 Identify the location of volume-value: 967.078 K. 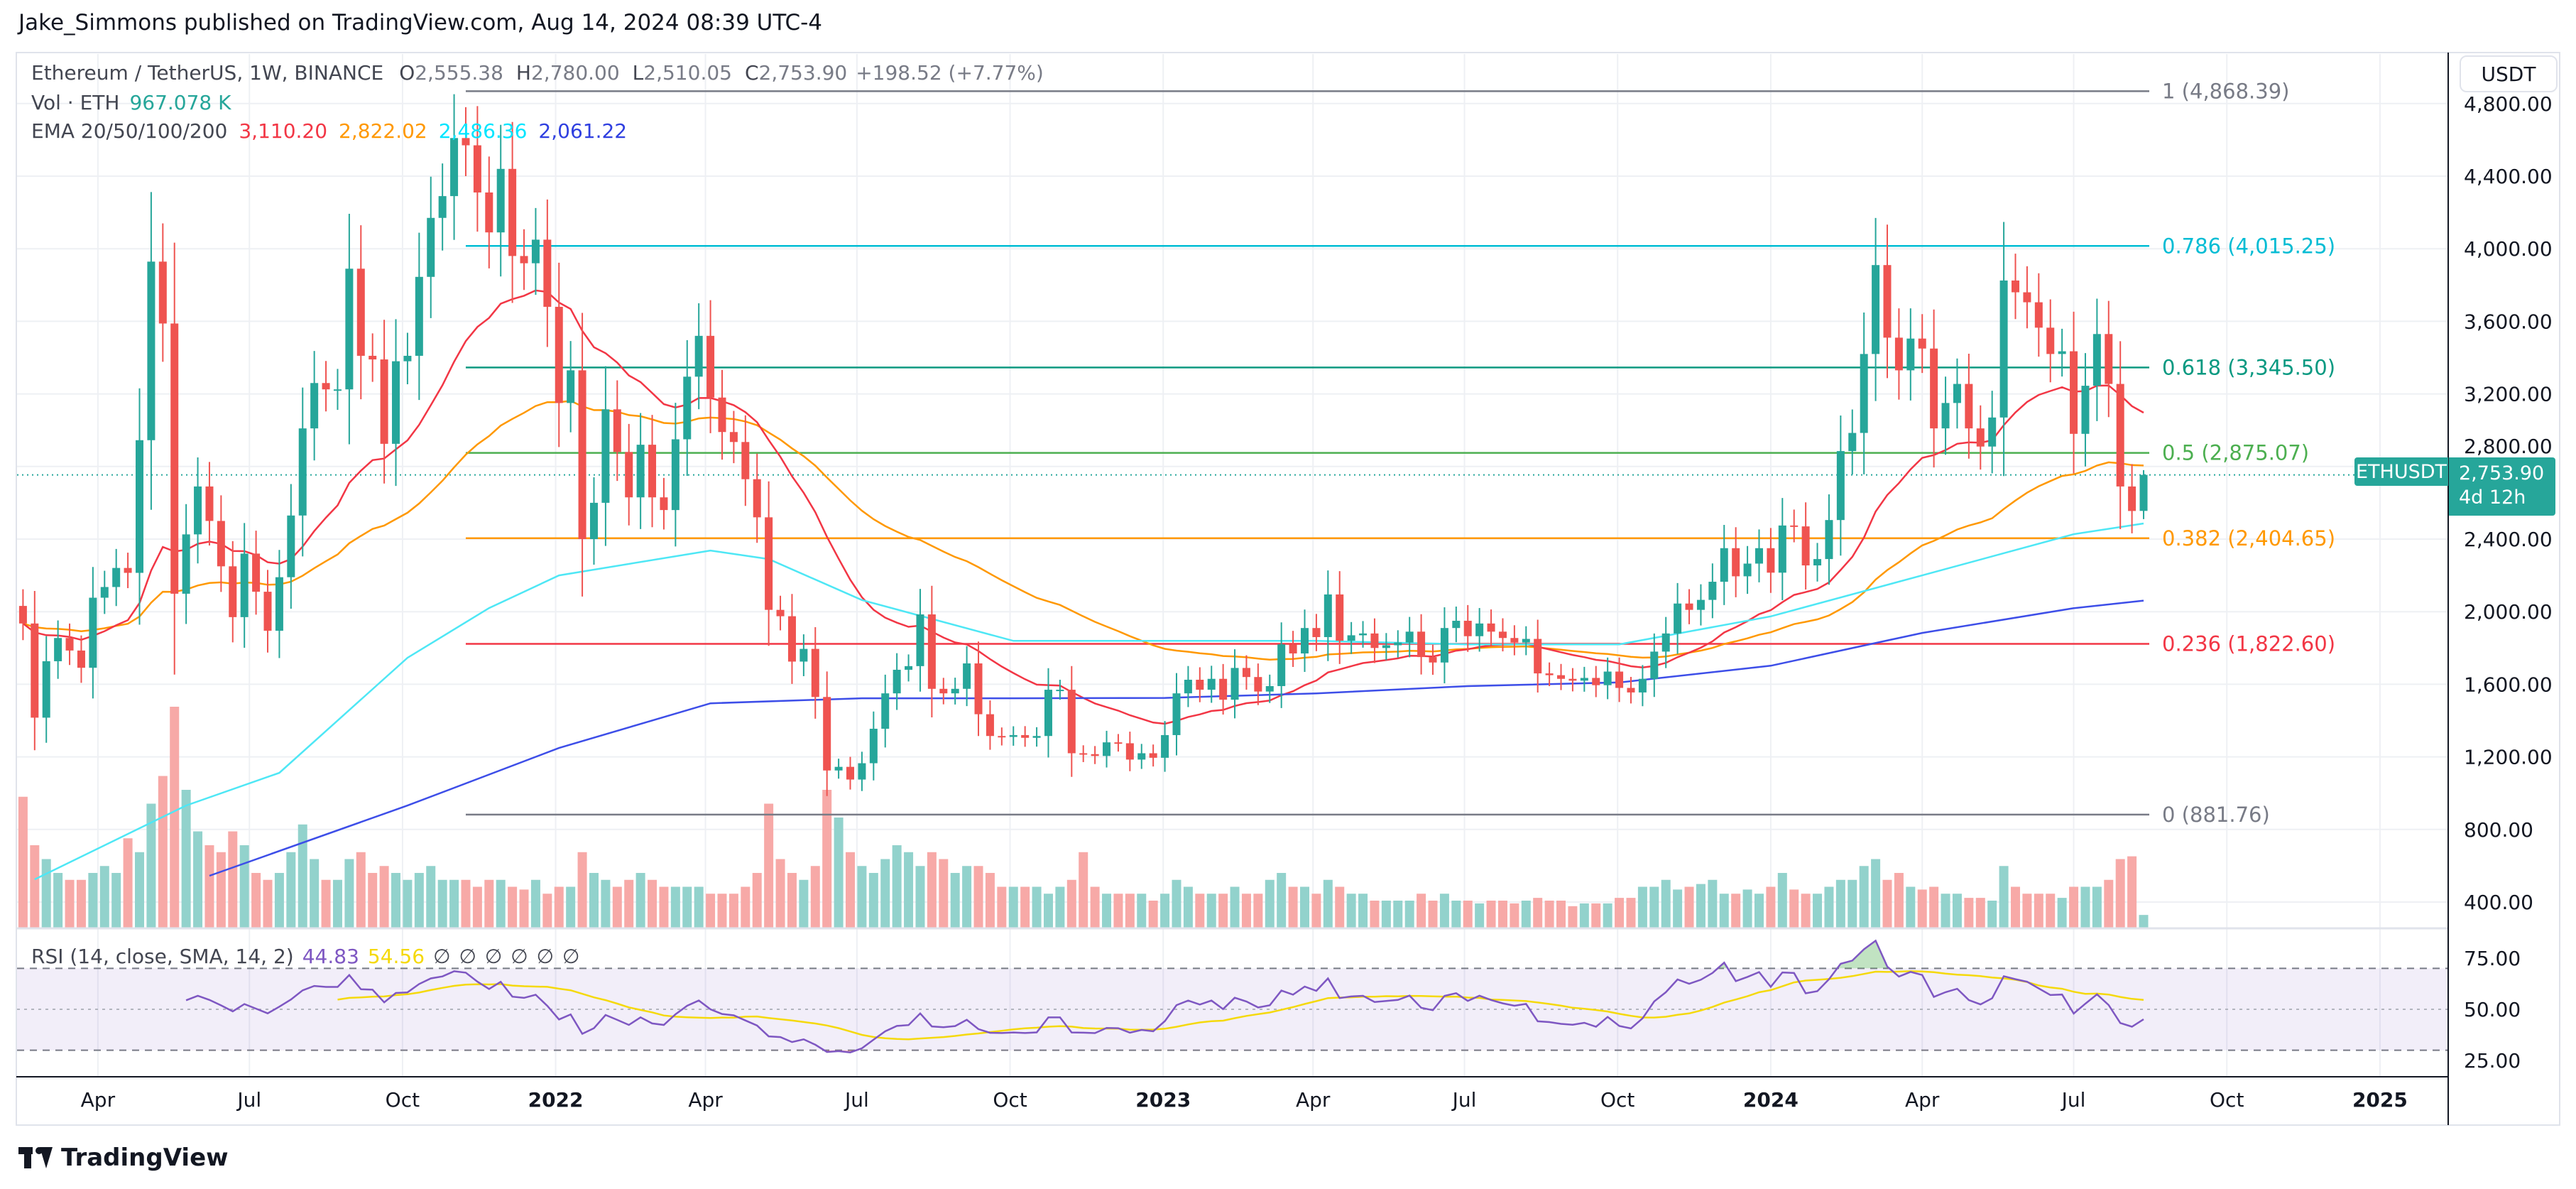
(180, 102).